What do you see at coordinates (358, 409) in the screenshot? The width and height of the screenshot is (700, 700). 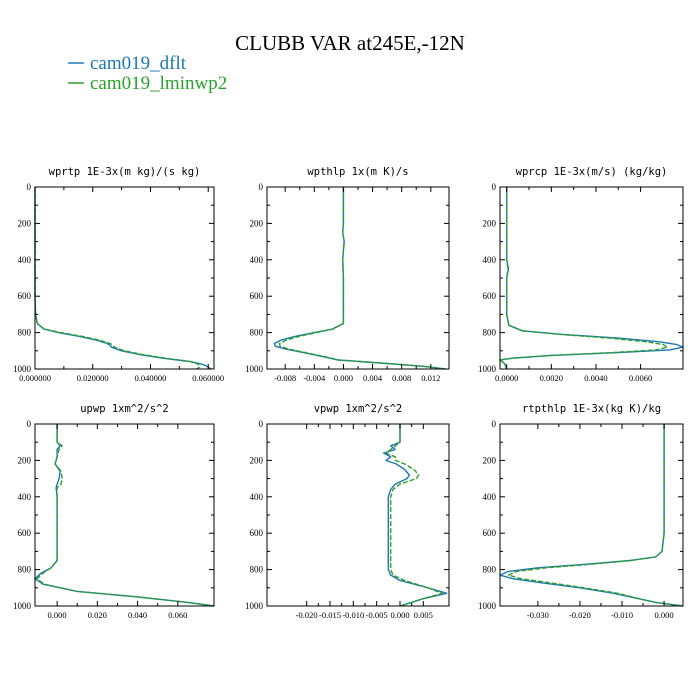 I see `panel-title: vpwp 1xm^2/s^2` at bounding box center [358, 409].